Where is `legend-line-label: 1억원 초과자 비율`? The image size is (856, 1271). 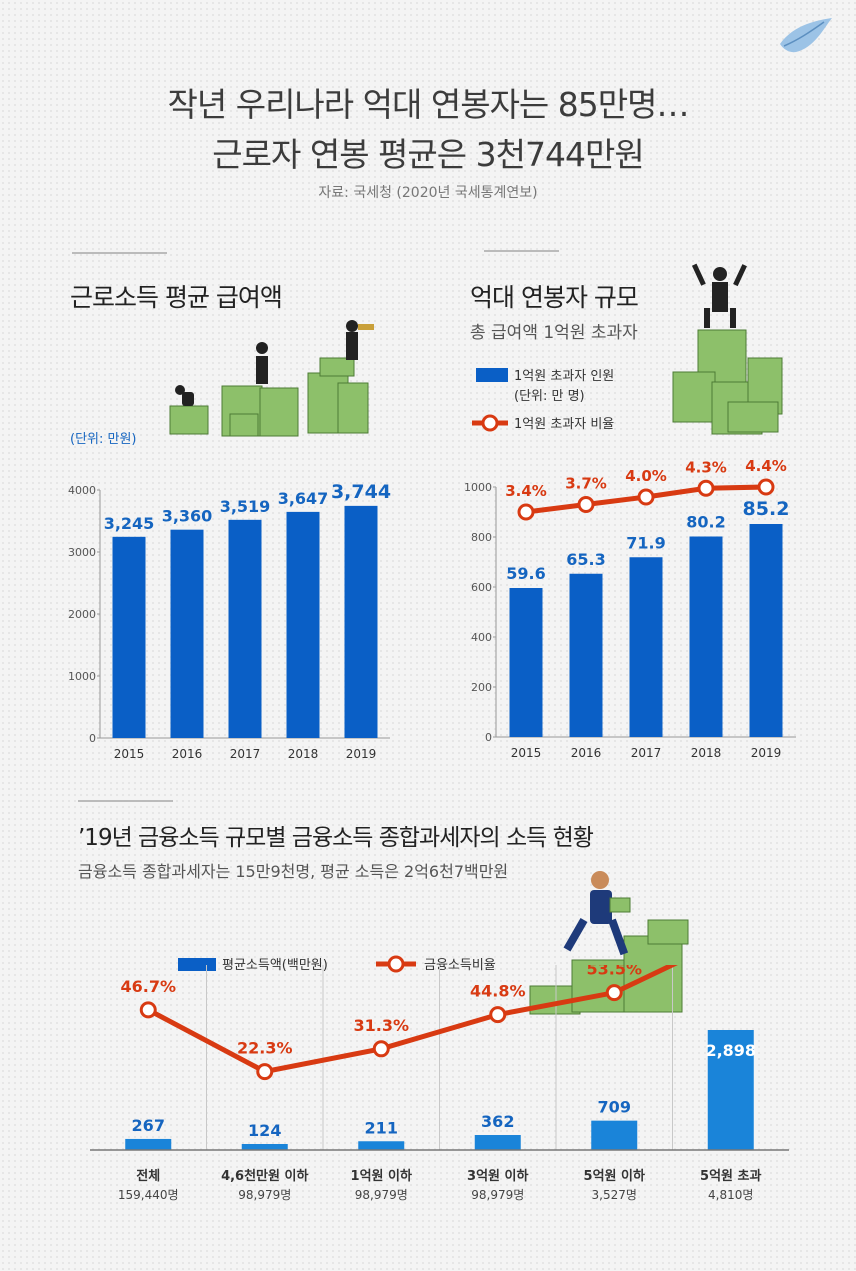 legend-line-label: 1억원 초과자 비율 is located at coordinates (564, 424).